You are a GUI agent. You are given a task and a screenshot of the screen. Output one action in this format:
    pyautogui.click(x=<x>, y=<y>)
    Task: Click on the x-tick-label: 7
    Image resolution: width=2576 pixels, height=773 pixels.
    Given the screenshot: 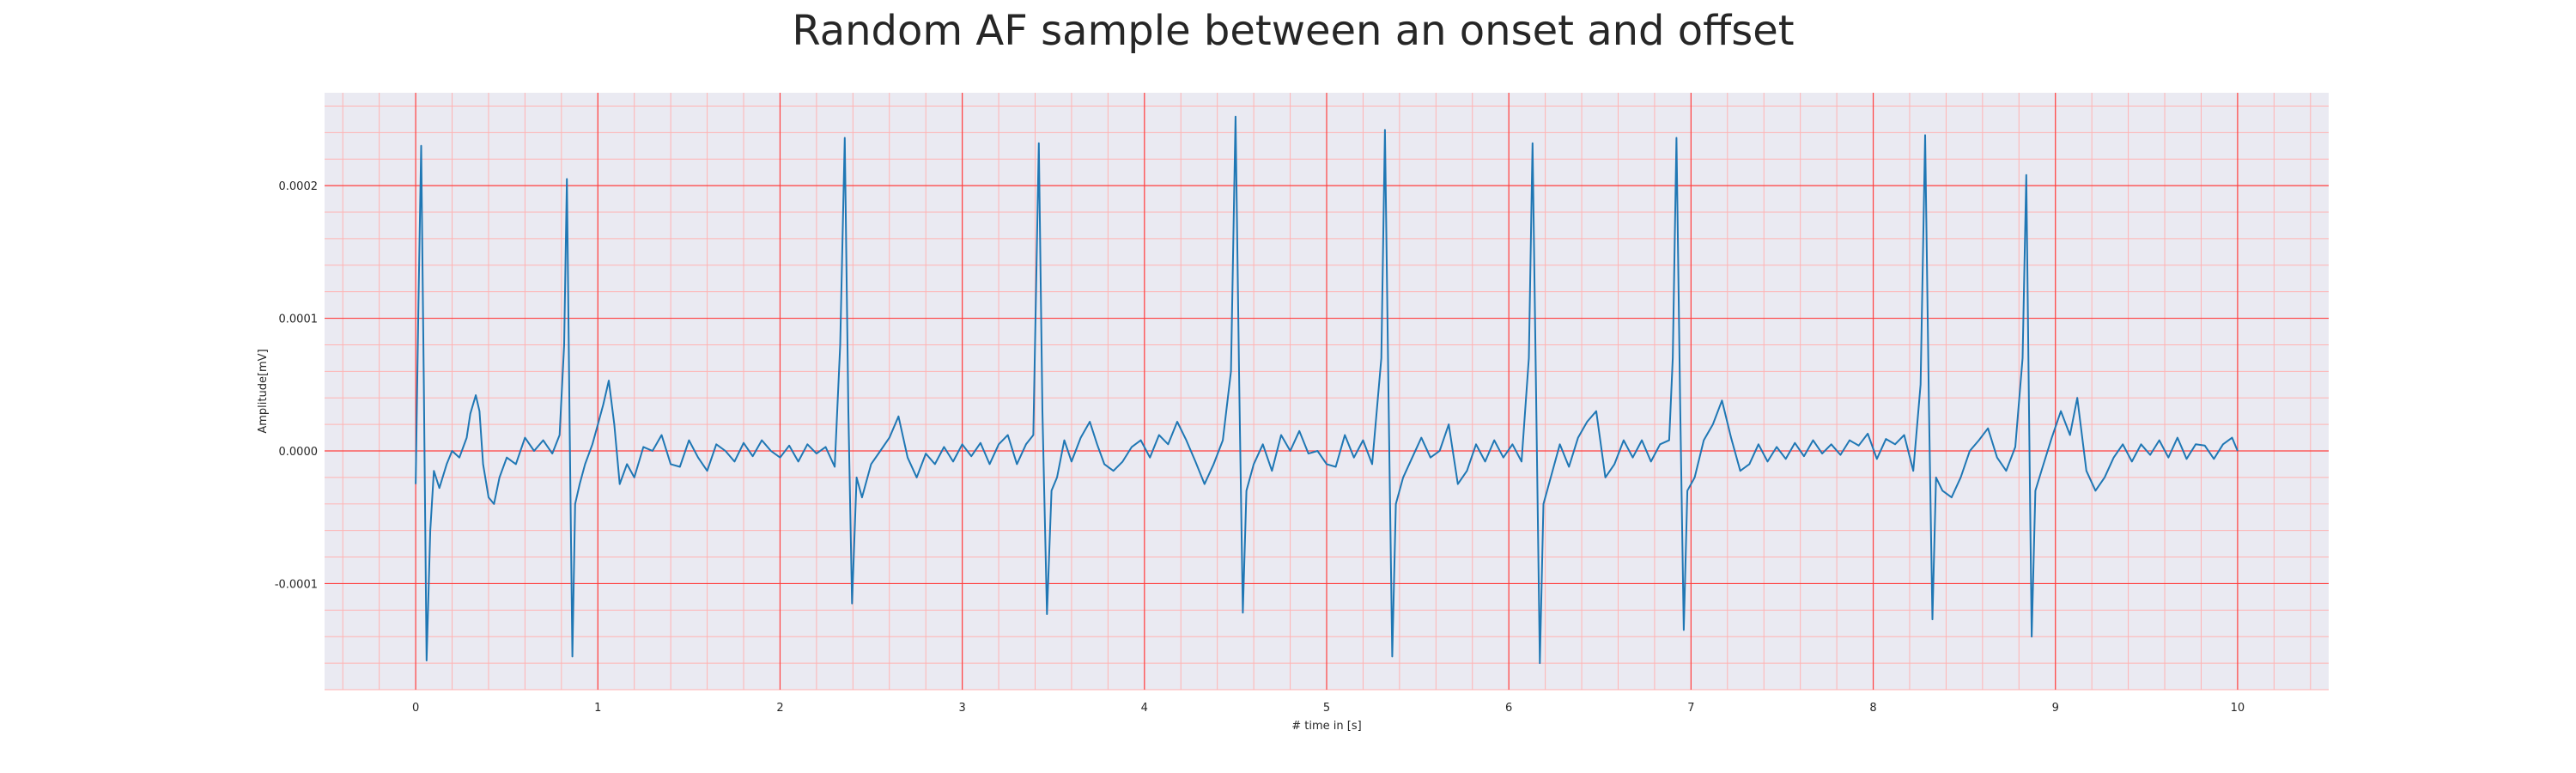 What is the action you would take?
    pyautogui.click(x=1690, y=708)
    